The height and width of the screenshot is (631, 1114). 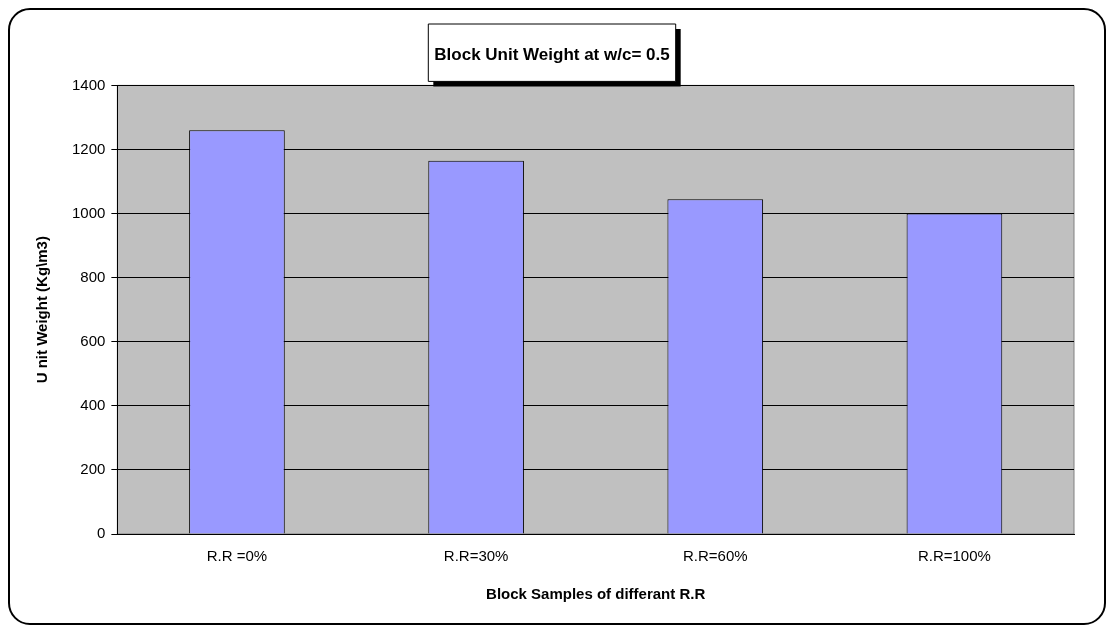 What do you see at coordinates (552, 54) in the screenshot?
I see `chart-title: Block Unit Weight at w/c= 0.5` at bounding box center [552, 54].